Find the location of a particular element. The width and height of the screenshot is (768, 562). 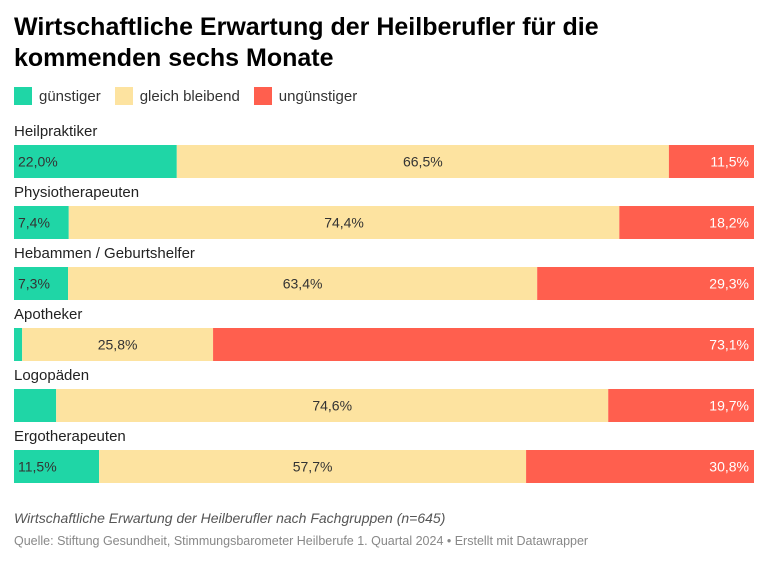

value-label-heilpraktiker-gleich-bleibend: 66,5% is located at coordinates (423, 162).